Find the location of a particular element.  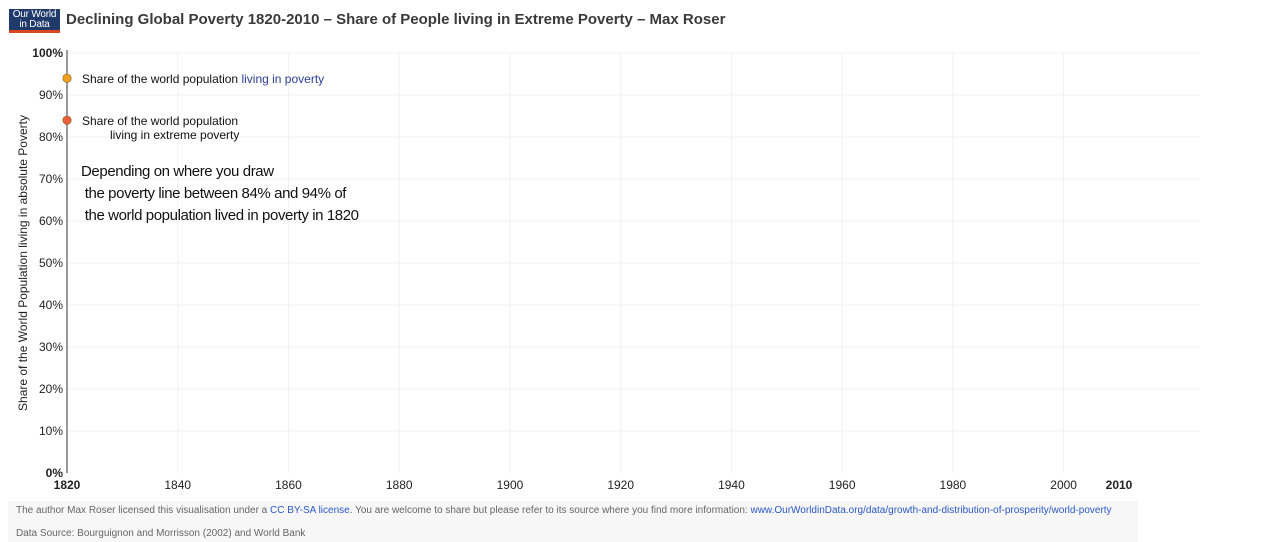

data-points is located at coordinates (67, 99).